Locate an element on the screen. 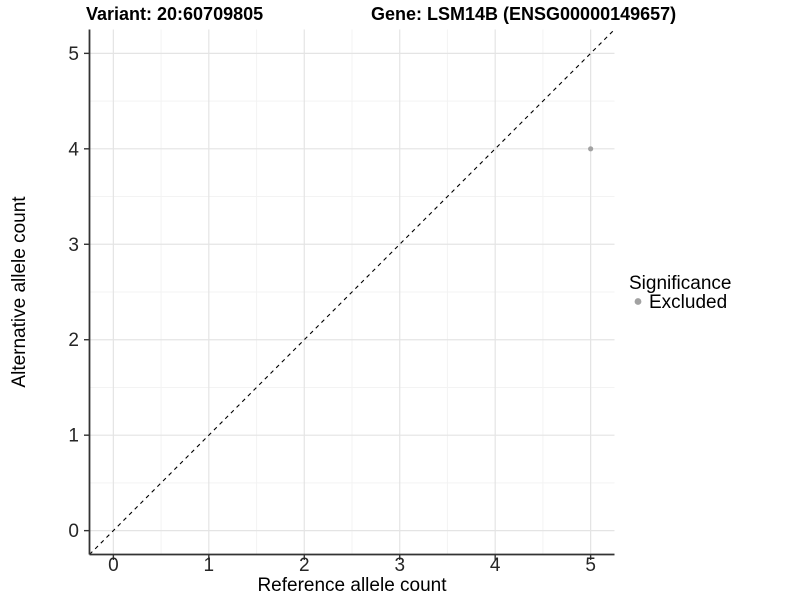 The width and height of the screenshot is (800, 600). legend-item: Excluded is located at coordinates (680, 302).